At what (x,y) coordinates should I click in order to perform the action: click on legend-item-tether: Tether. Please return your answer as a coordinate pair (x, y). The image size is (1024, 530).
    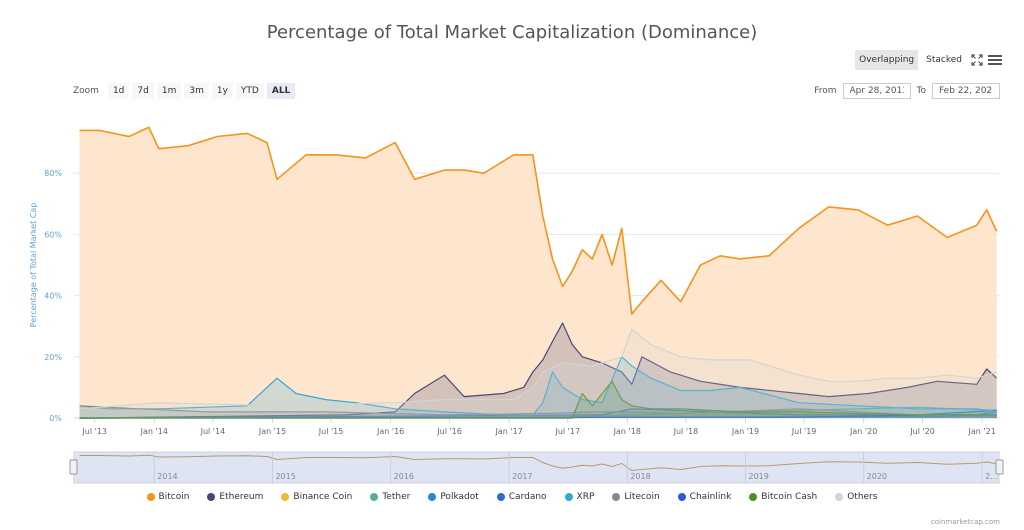
    Looking at the image, I should click on (390, 497).